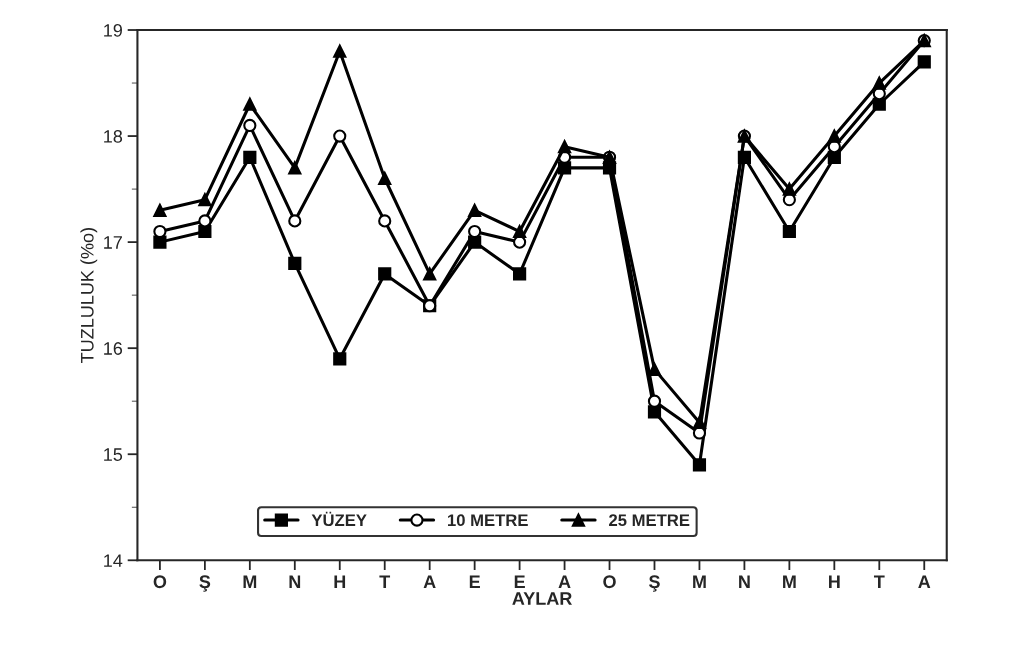  Describe the element at coordinates (113, 136) in the screenshot. I see `y-tick-label: 18` at that location.